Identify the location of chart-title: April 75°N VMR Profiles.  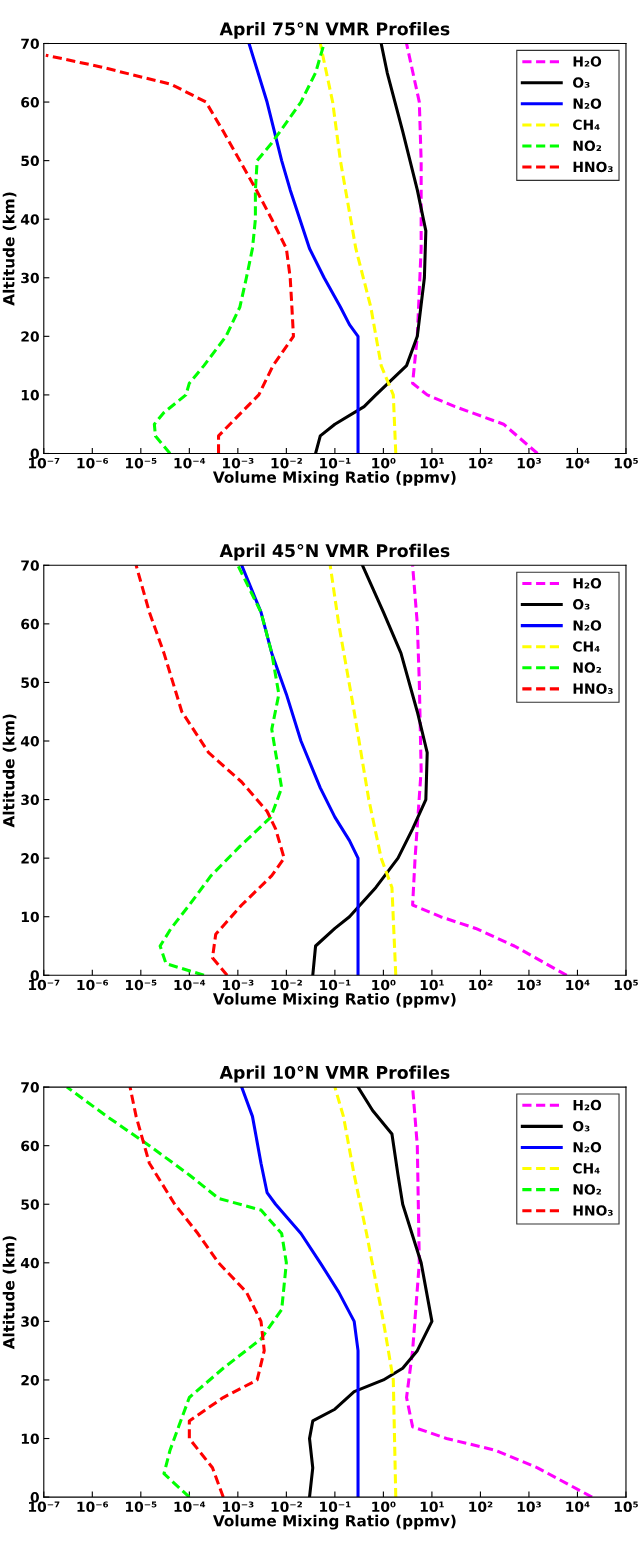
(334, 30).